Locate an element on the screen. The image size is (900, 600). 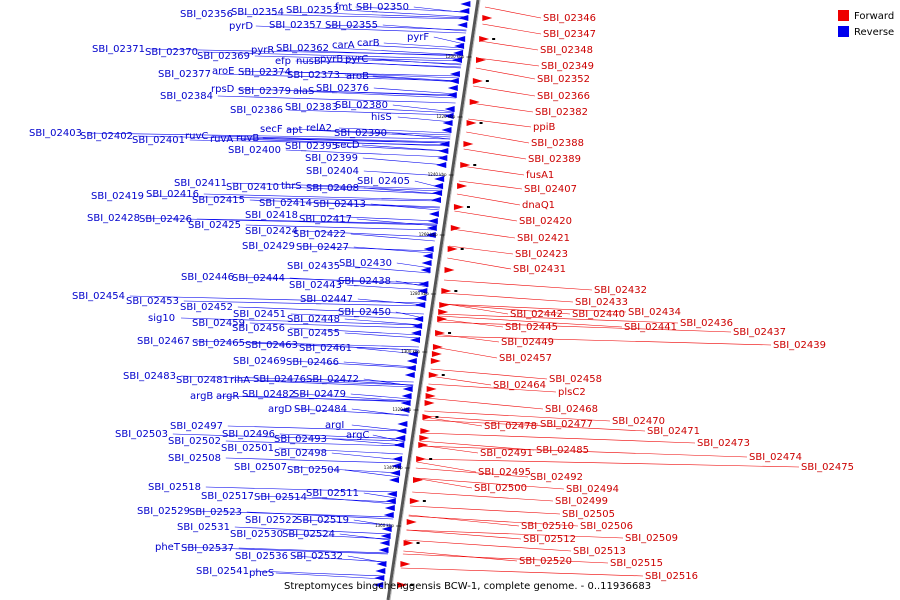
forward-gene-label: SBI_02431 is located at coordinates (539, 269).